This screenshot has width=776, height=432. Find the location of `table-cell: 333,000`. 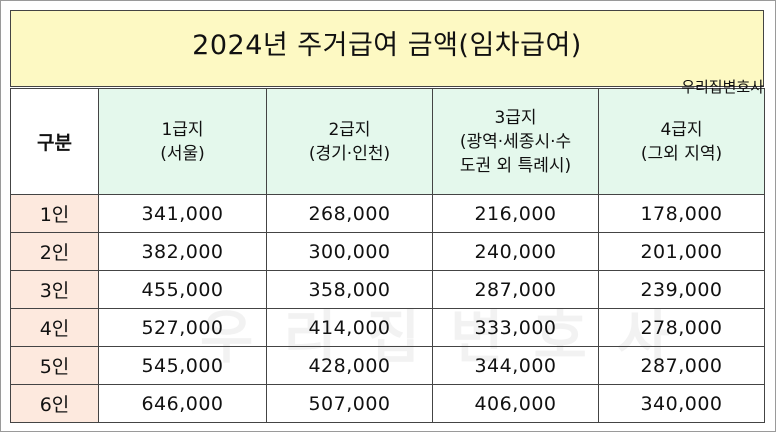

table-cell: 333,000 is located at coordinates (515, 327).